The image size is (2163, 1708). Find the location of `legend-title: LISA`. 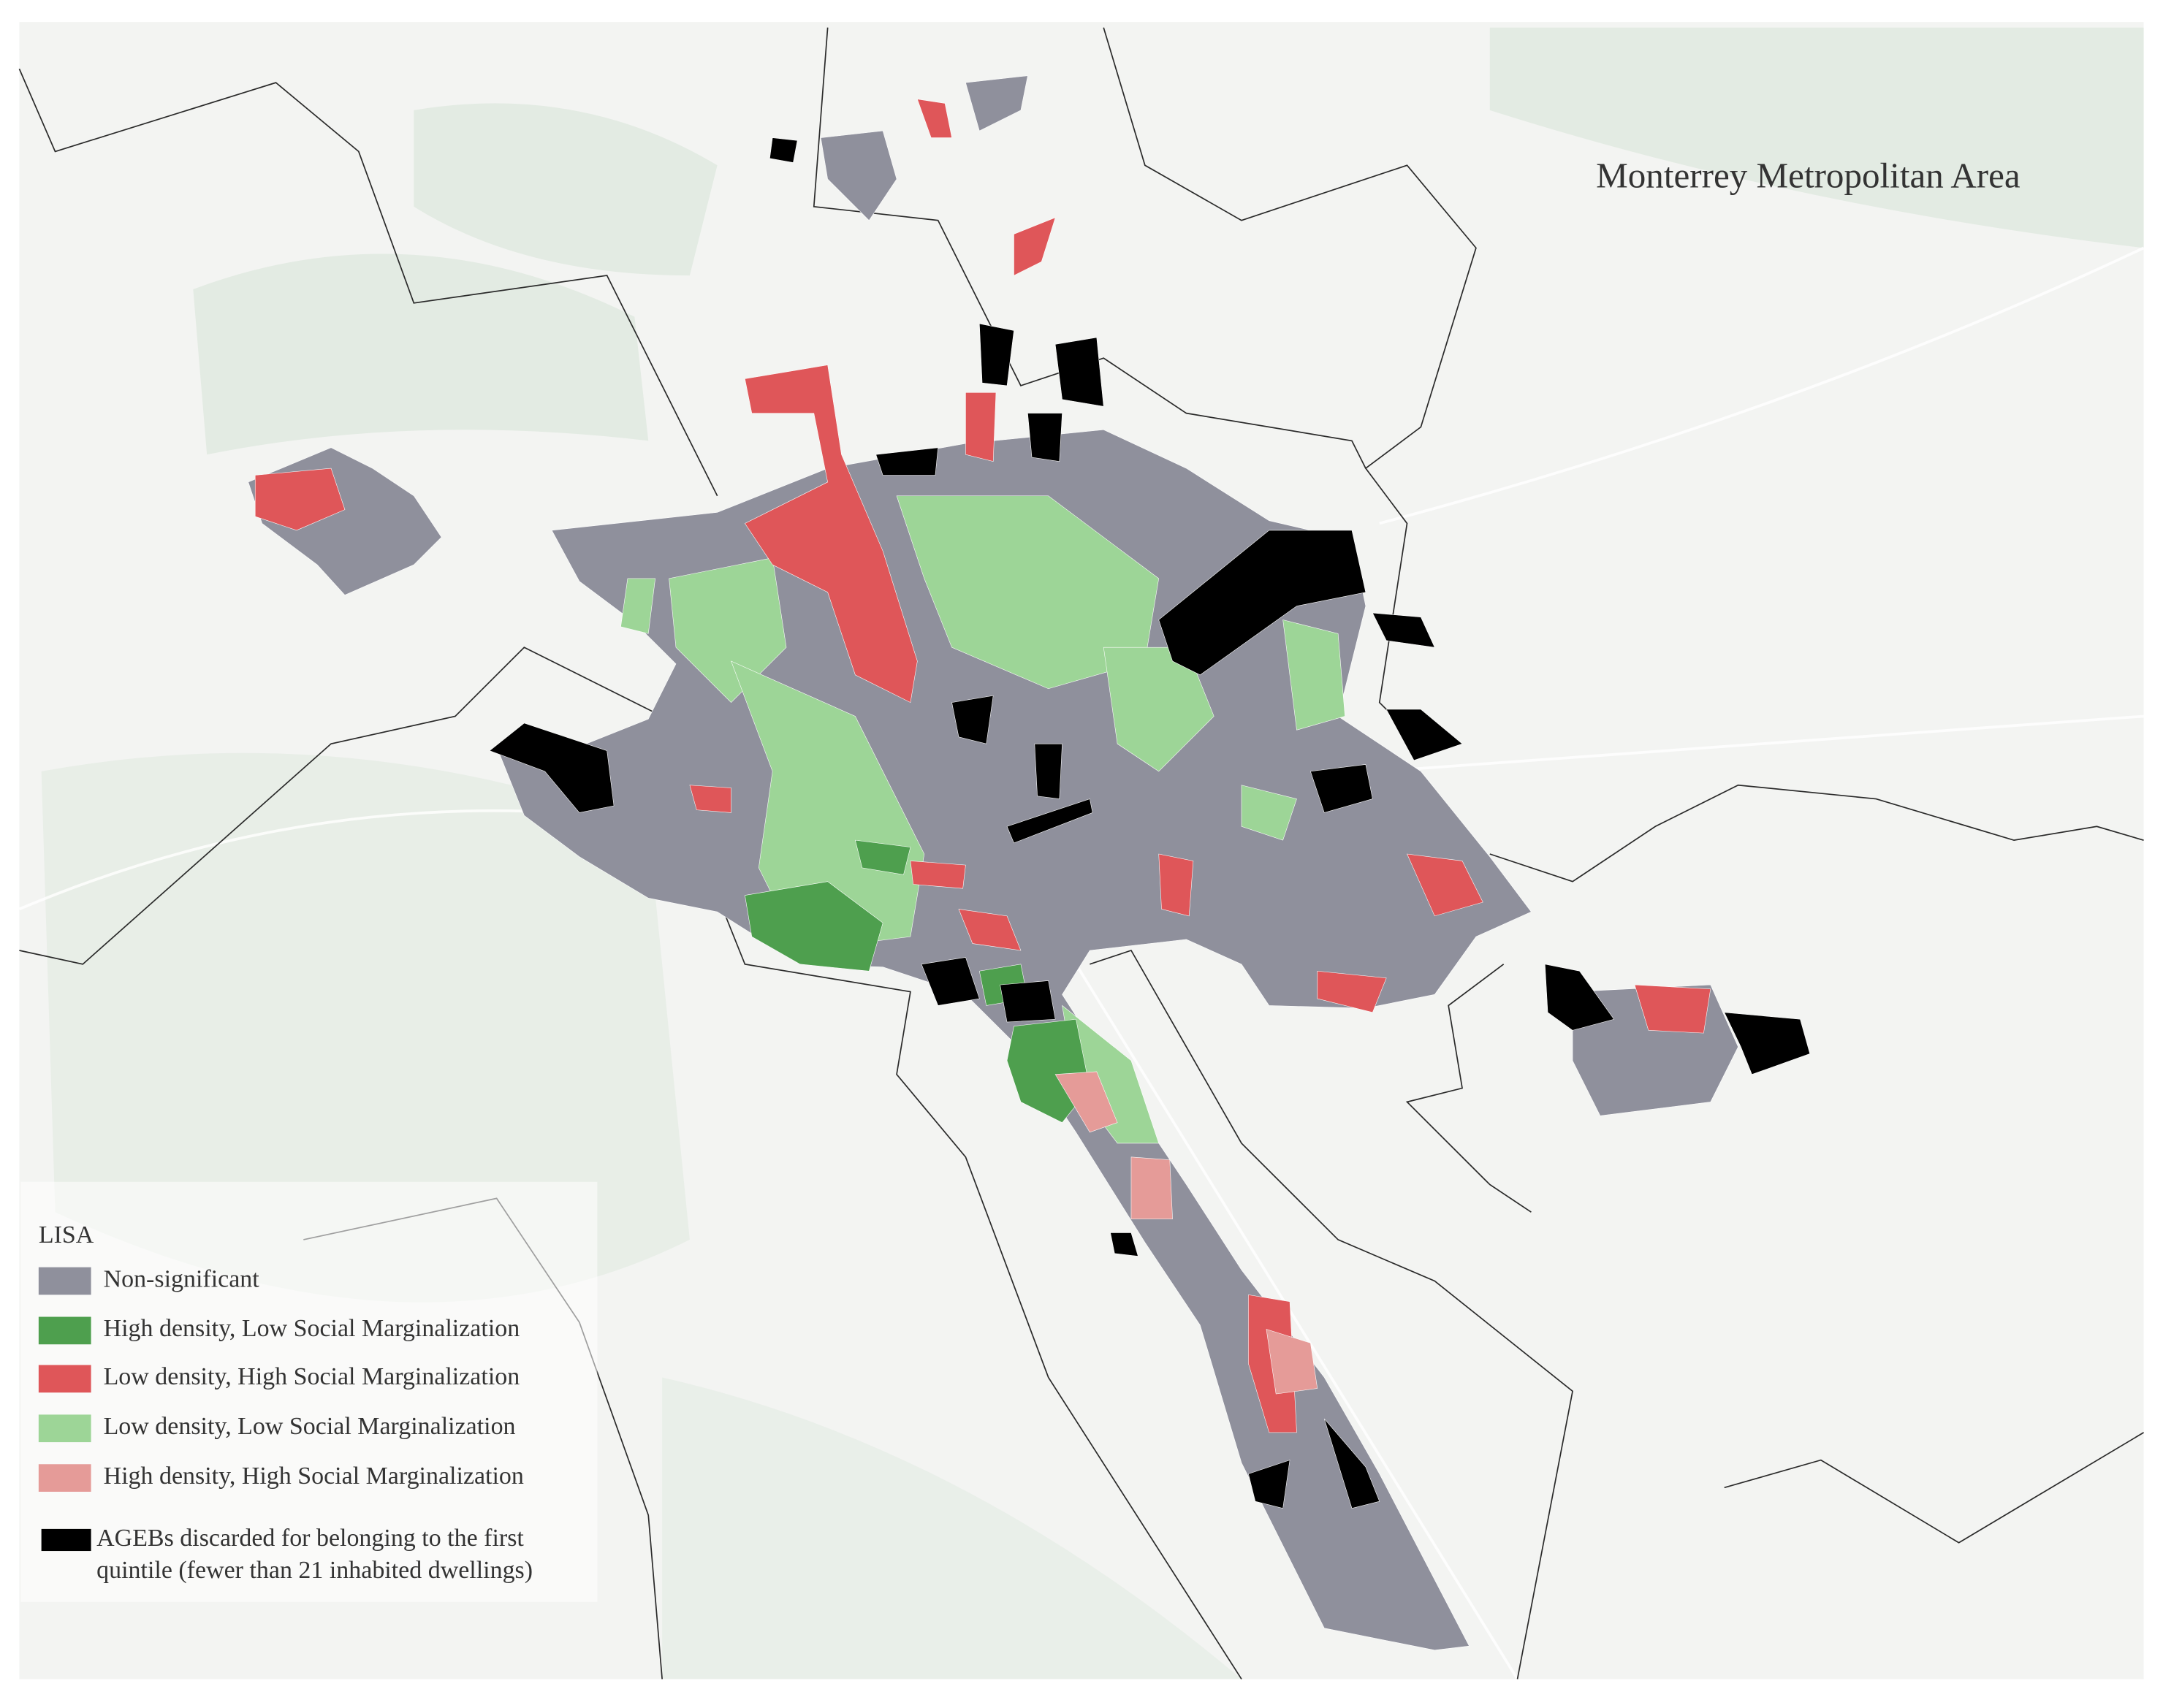

legend-title: LISA is located at coordinates (66, 1235).